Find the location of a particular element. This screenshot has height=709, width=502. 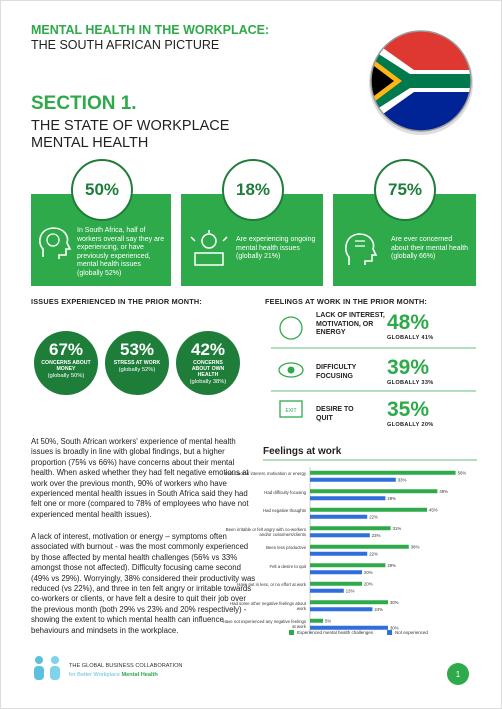

flag-badge is located at coordinates (421, 82).